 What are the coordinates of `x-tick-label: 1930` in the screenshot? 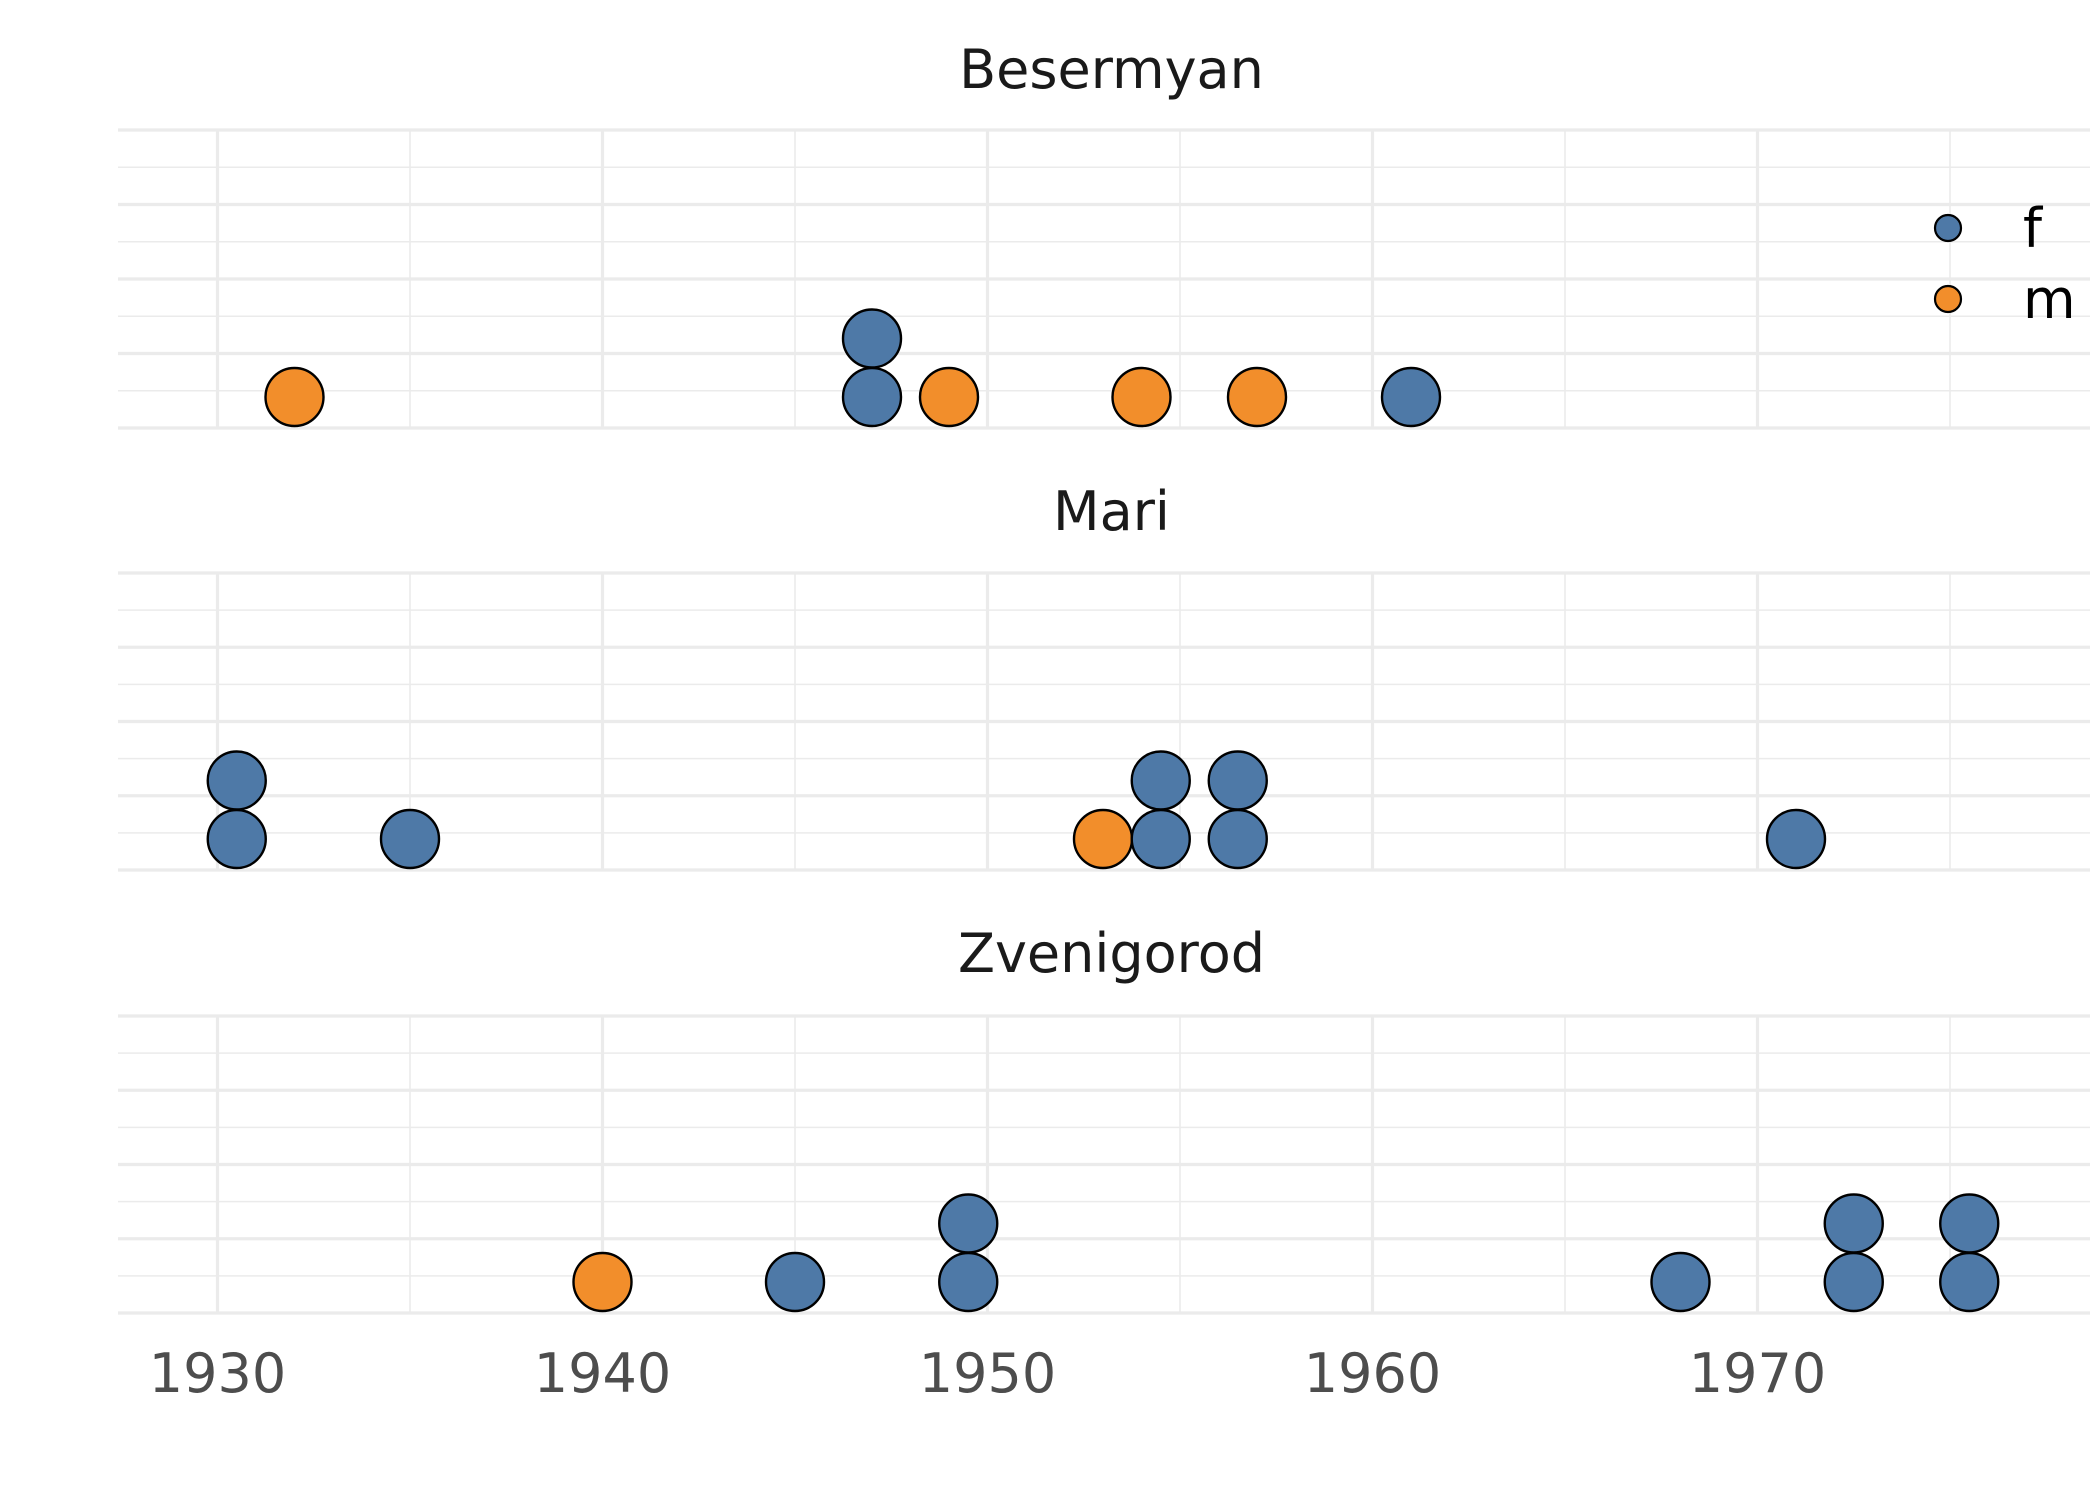 It's located at (217, 1373).